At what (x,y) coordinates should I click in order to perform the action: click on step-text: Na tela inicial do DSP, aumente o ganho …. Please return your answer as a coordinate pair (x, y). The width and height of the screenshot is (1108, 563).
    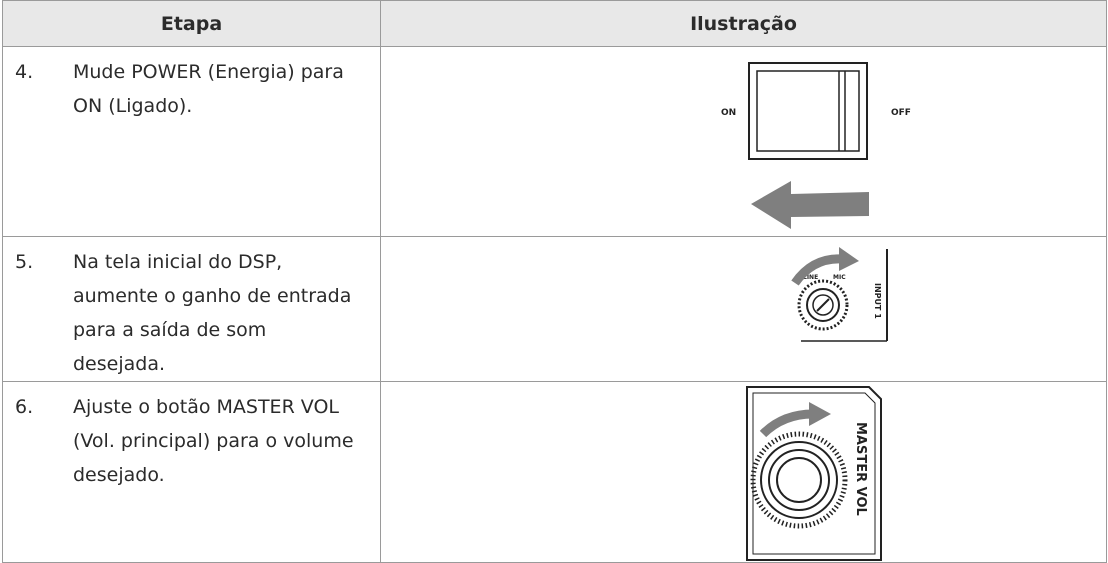
    Looking at the image, I should click on (212, 313).